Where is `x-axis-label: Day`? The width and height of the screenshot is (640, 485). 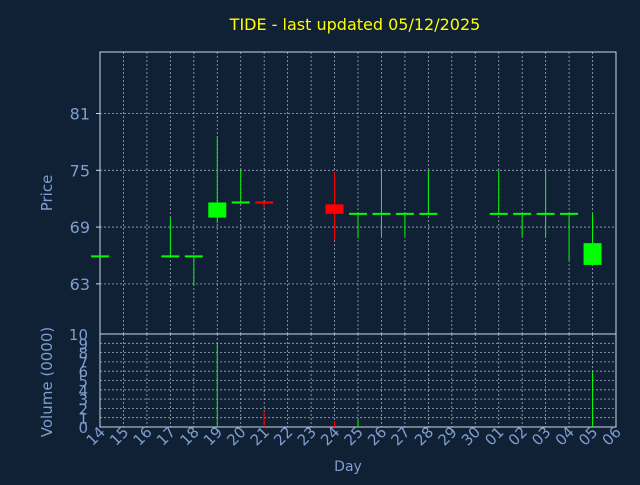
x-axis-label: Day is located at coordinates (348, 467).